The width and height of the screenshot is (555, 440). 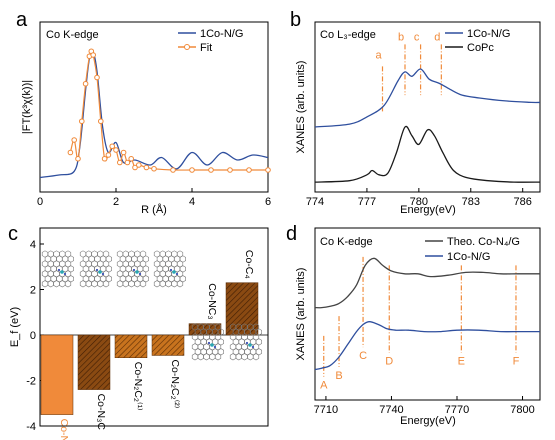 What do you see at coordinates (324, 386) in the screenshot?
I see `panel-d-marker-label-A: A` at bounding box center [324, 386].